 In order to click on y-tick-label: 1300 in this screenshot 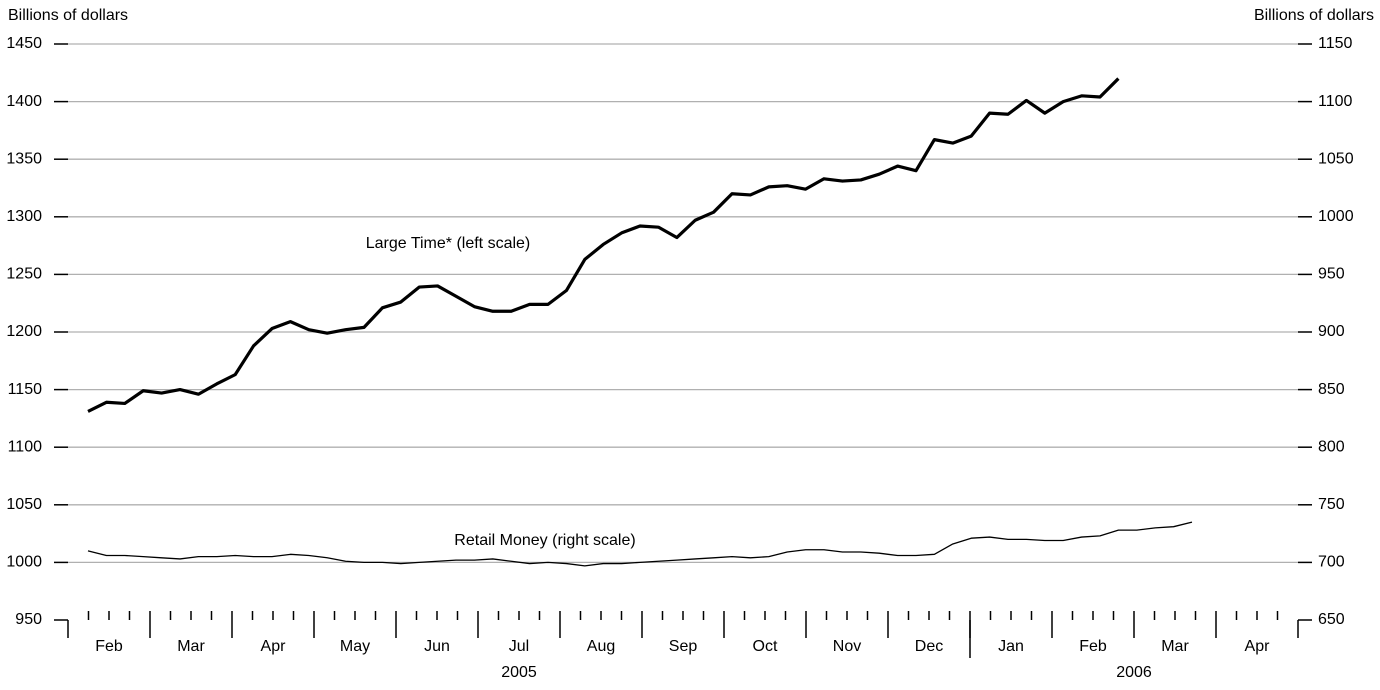, I will do `click(24, 216)`.